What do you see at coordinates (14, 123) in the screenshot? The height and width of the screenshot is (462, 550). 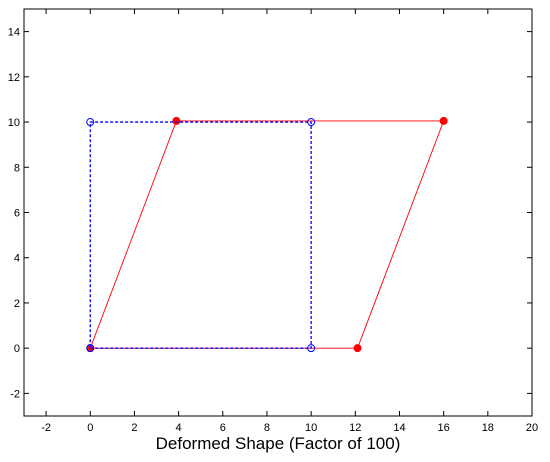 I see `y-tick-label: 10` at bounding box center [14, 123].